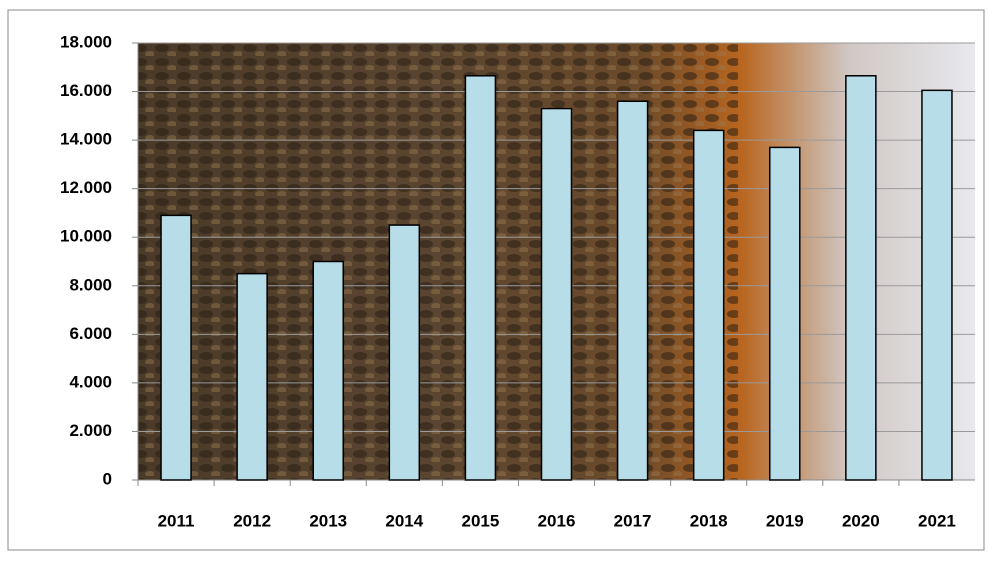 The image size is (989, 561). Describe the element at coordinates (86, 41) in the screenshot. I see `y-tick-label: 18.000` at that location.